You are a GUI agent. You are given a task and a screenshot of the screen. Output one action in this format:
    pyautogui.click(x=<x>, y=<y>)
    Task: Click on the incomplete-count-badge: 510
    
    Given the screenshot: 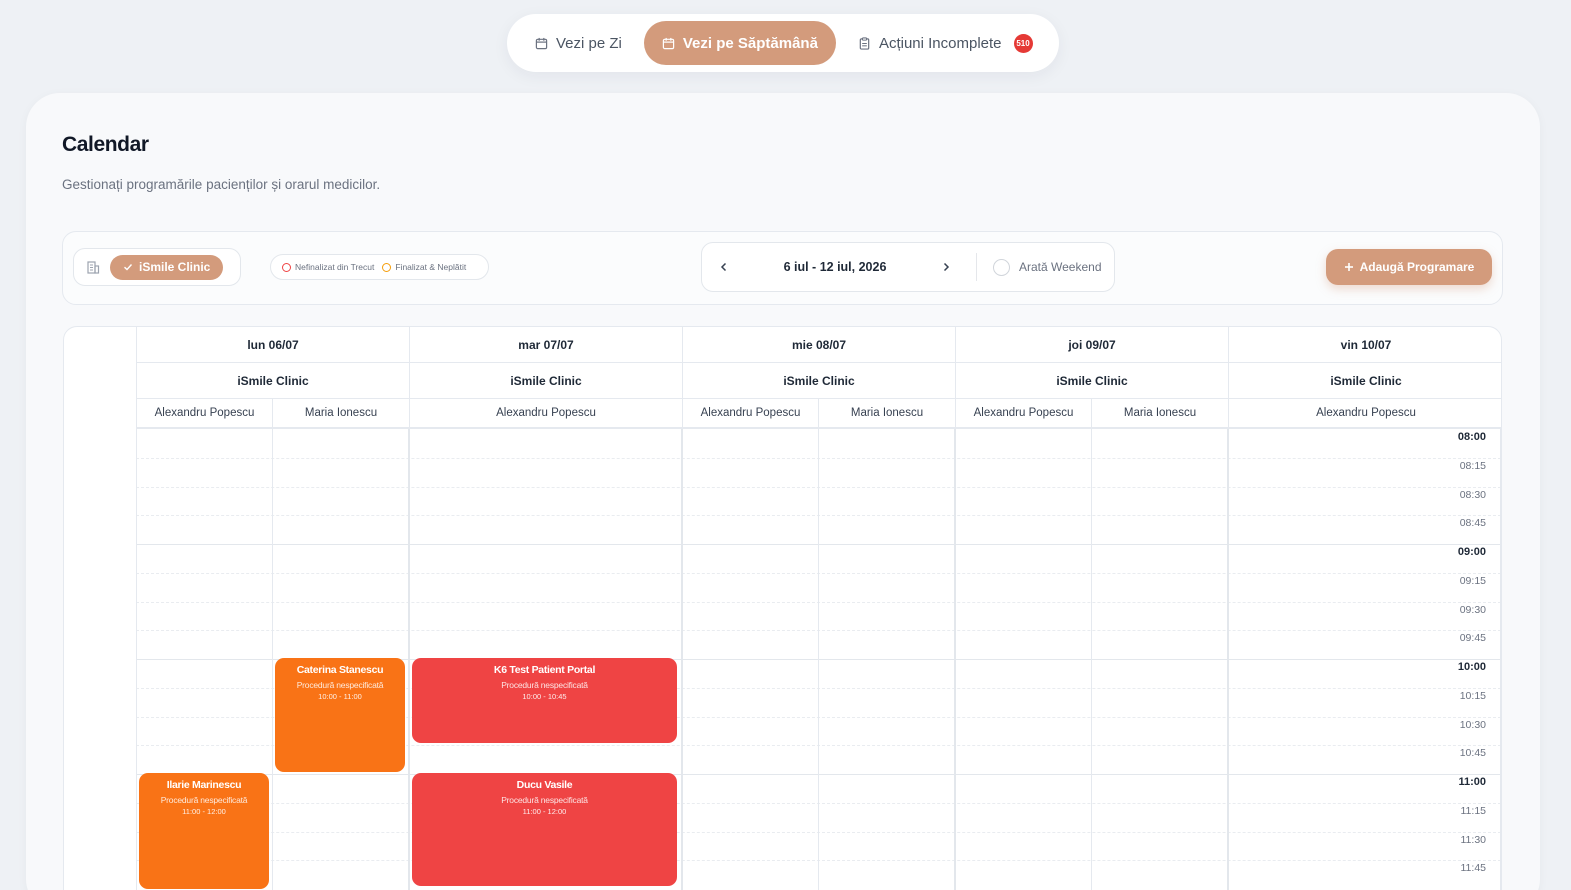 What is the action you would take?
    pyautogui.click(x=1023, y=43)
    